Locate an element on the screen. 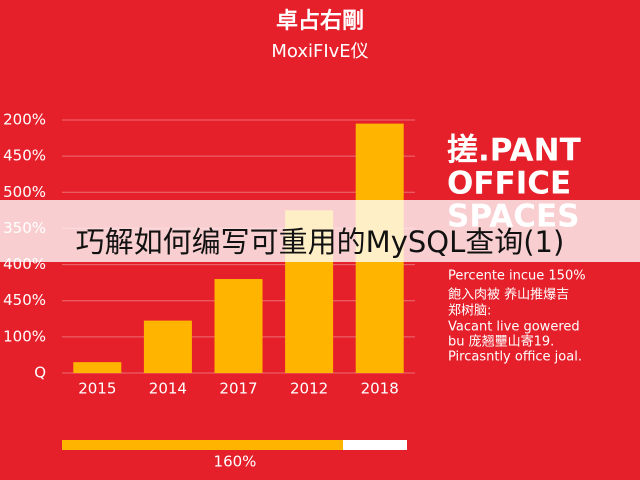  x-tick-label: 2015 is located at coordinates (97, 389).